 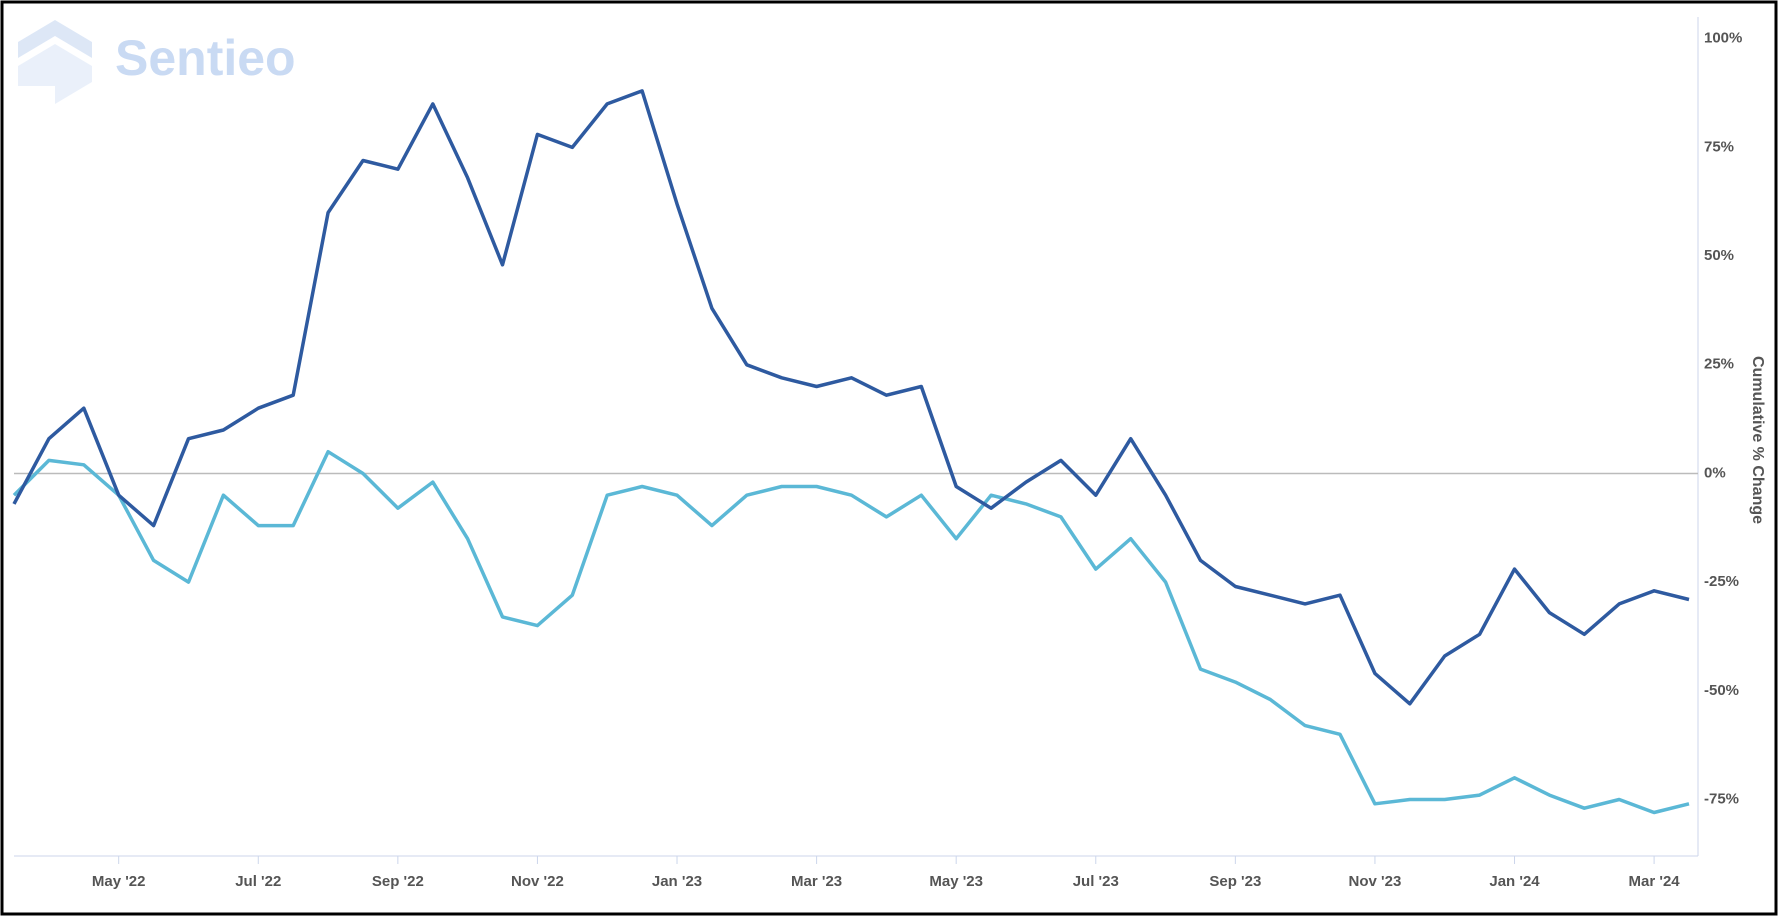 What do you see at coordinates (55, 62) in the screenshot?
I see `logo` at bounding box center [55, 62].